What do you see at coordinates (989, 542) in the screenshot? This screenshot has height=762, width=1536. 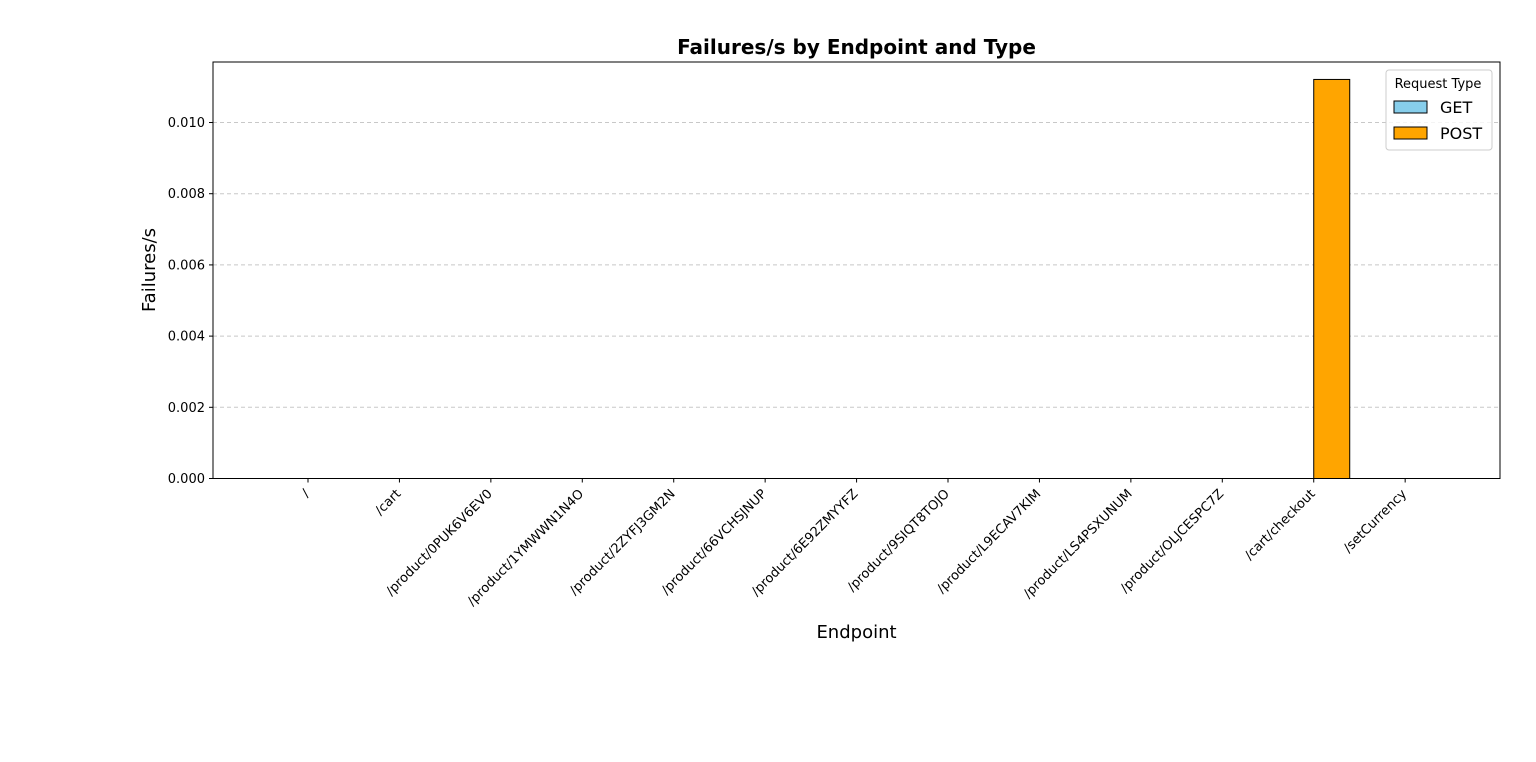 I see `x-tick-label: /product/L9ECAV7KIM` at bounding box center [989, 542].